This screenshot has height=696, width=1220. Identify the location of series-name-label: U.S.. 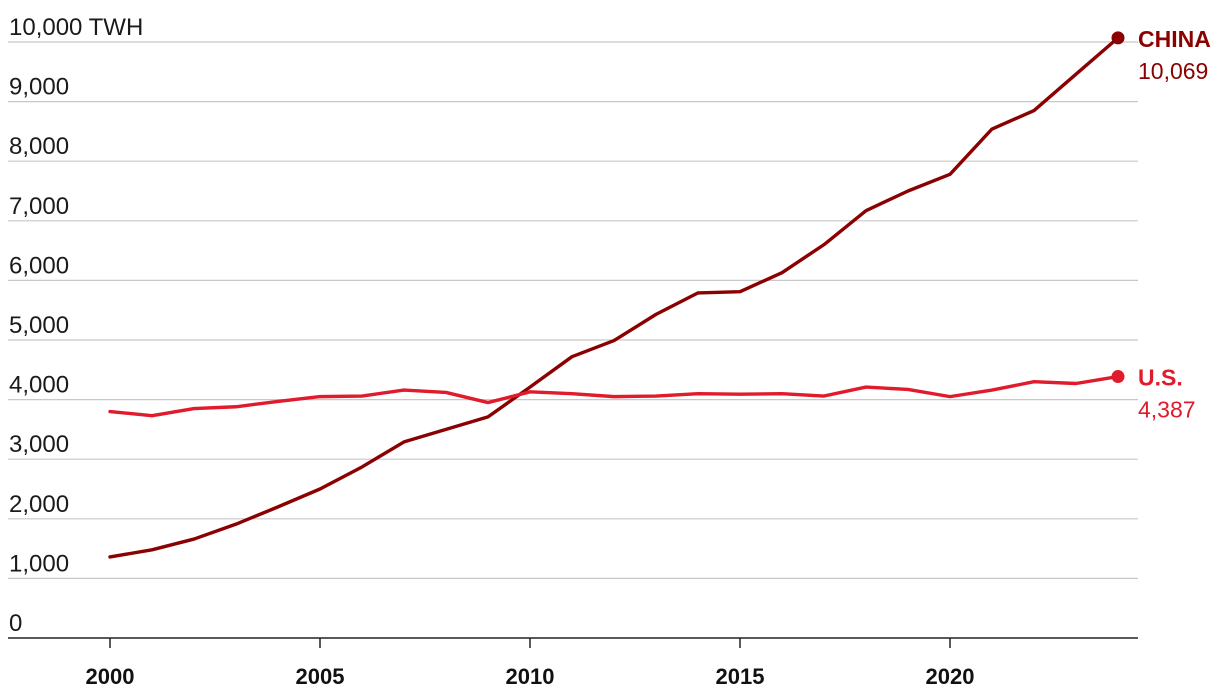
(1160, 378).